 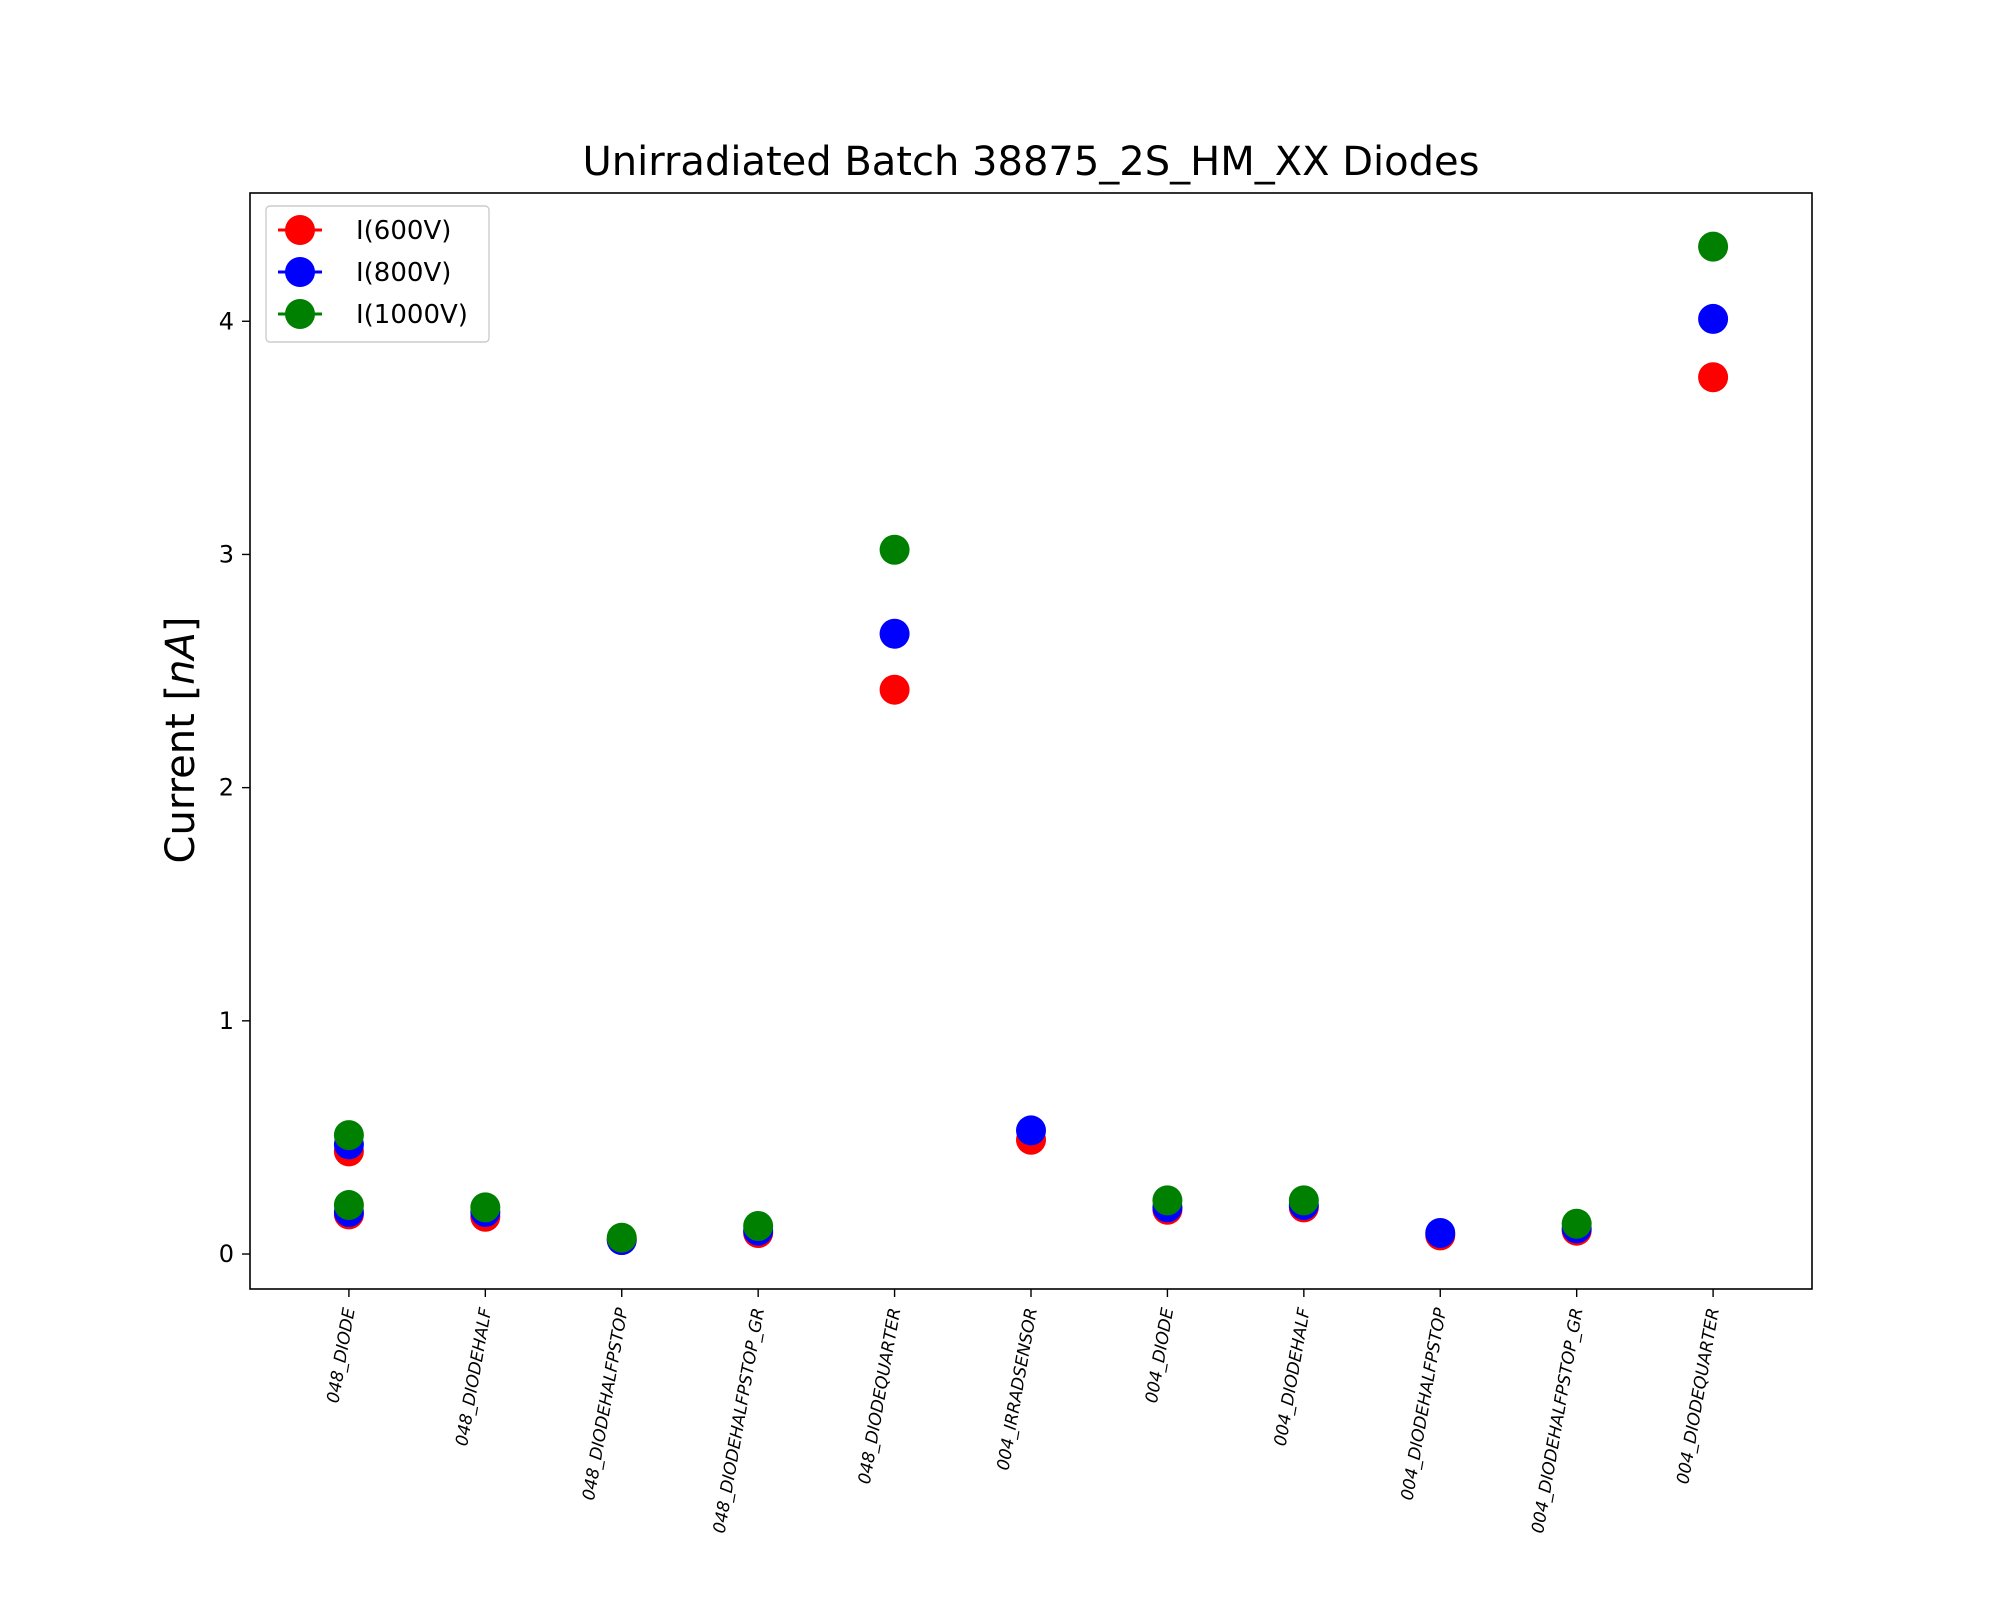 What do you see at coordinates (226, 554) in the screenshot?
I see `y-tick-label: 3` at bounding box center [226, 554].